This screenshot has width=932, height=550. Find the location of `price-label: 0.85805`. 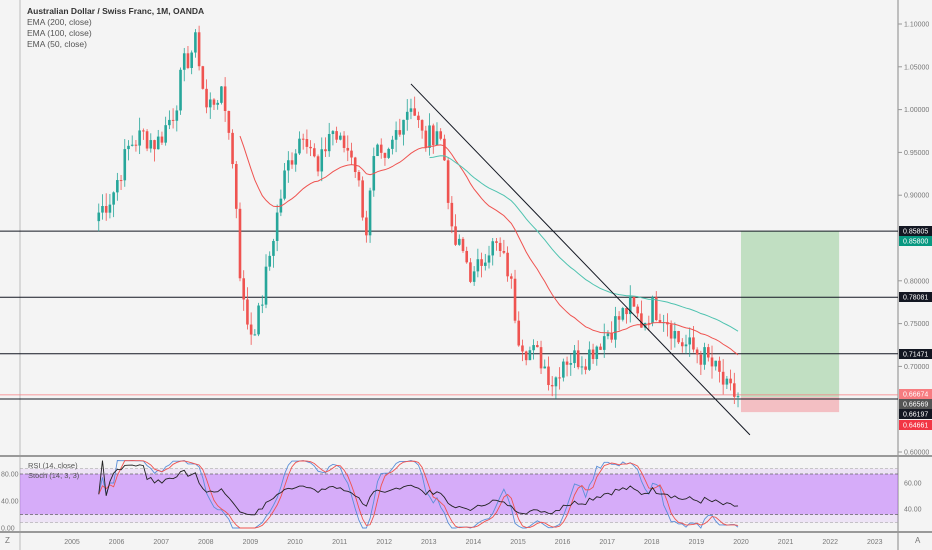

price-label: 0.85805 is located at coordinates (915, 232).